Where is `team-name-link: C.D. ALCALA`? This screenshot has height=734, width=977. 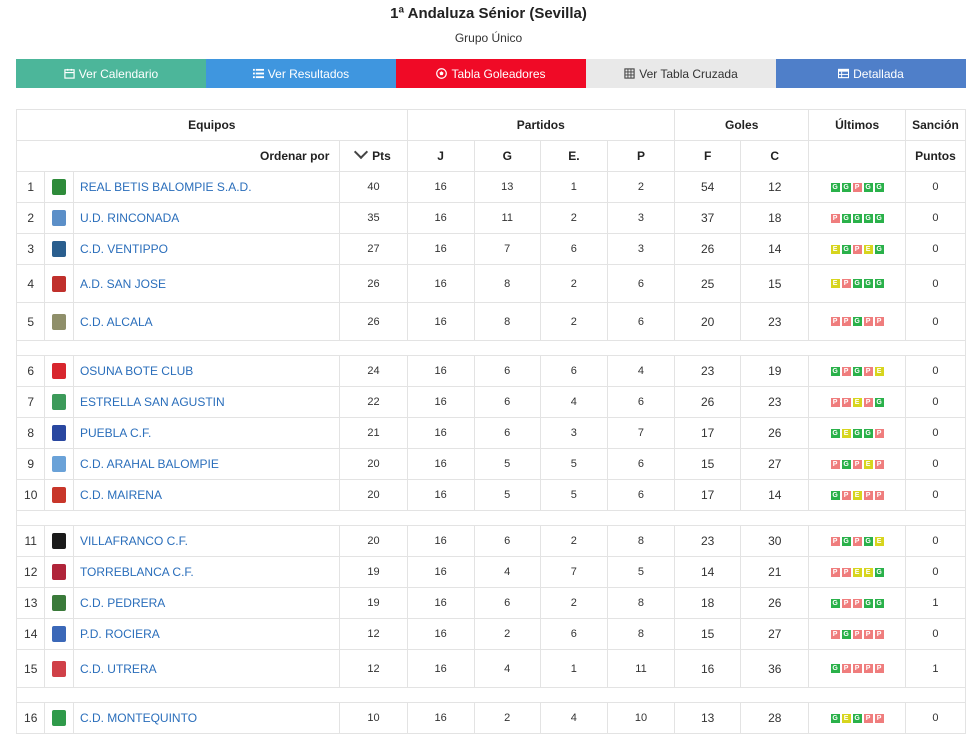
team-name-link: C.D. ALCALA is located at coordinates (206, 321).